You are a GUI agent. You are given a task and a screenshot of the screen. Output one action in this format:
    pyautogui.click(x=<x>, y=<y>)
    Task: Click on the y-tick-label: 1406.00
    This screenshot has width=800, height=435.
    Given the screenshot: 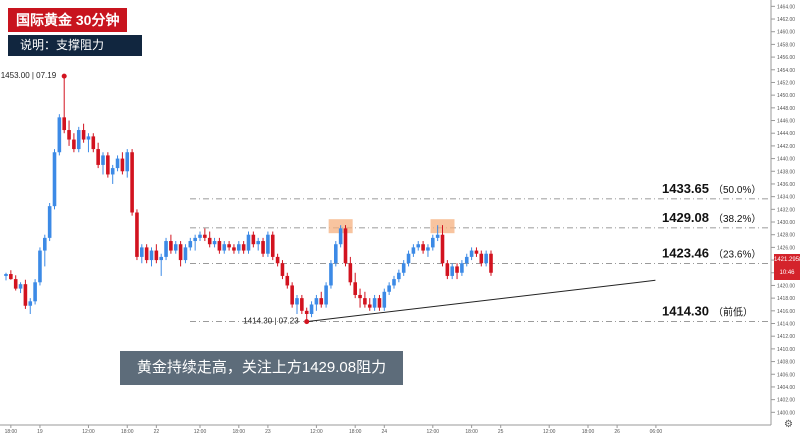 What is the action you would take?
    pyautogui.click(x=786, y=375)
    